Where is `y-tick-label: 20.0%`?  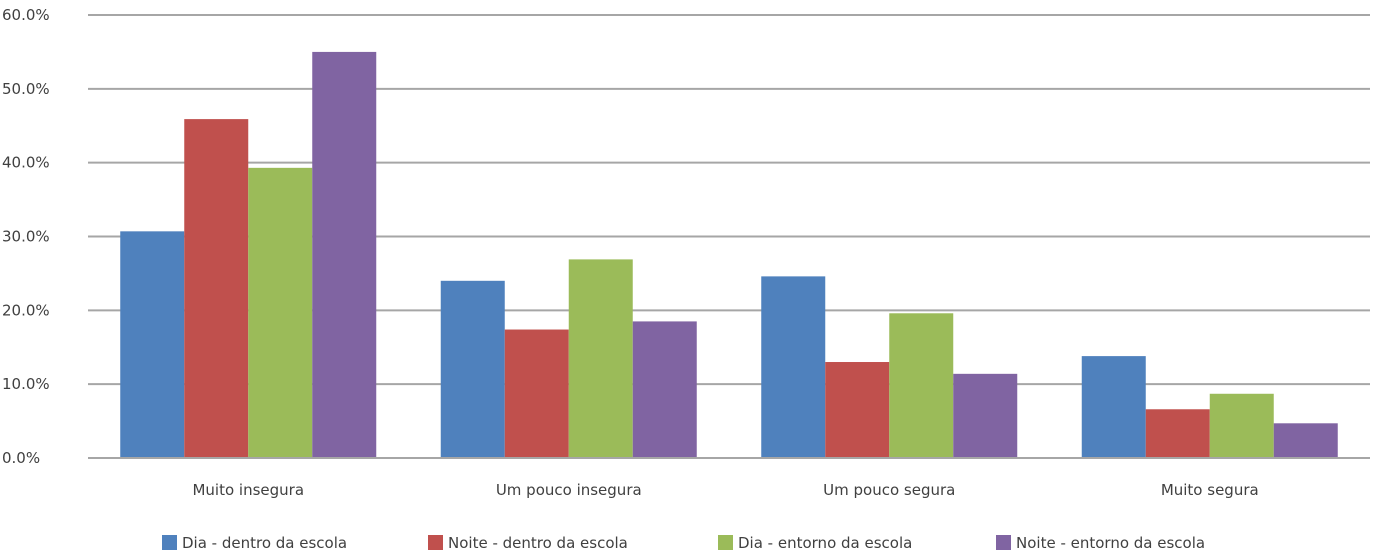
y-tick-label: 20.0% is located at coordinates (26, 310).